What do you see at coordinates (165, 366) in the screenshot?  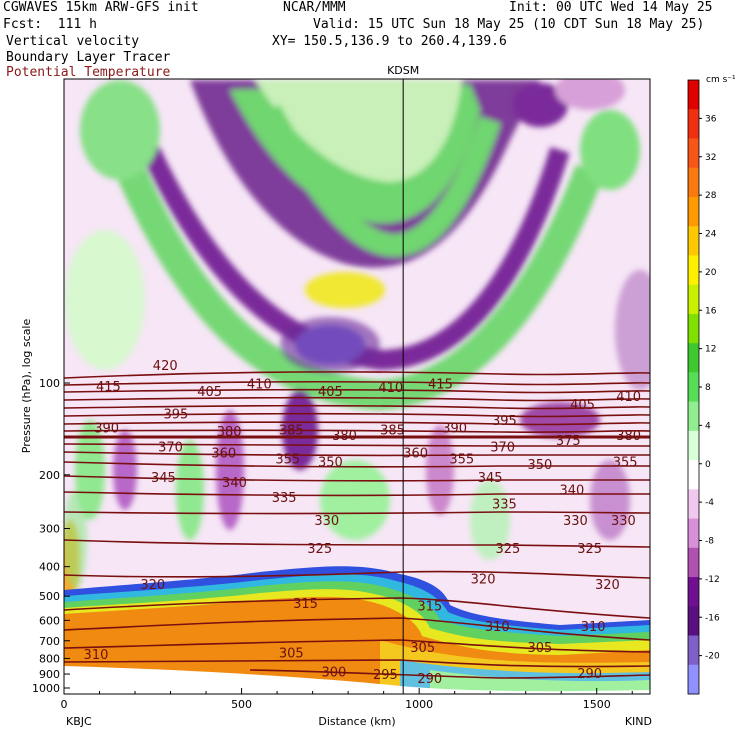 I see `theta-label: 420` at bounding box center [165, 366].